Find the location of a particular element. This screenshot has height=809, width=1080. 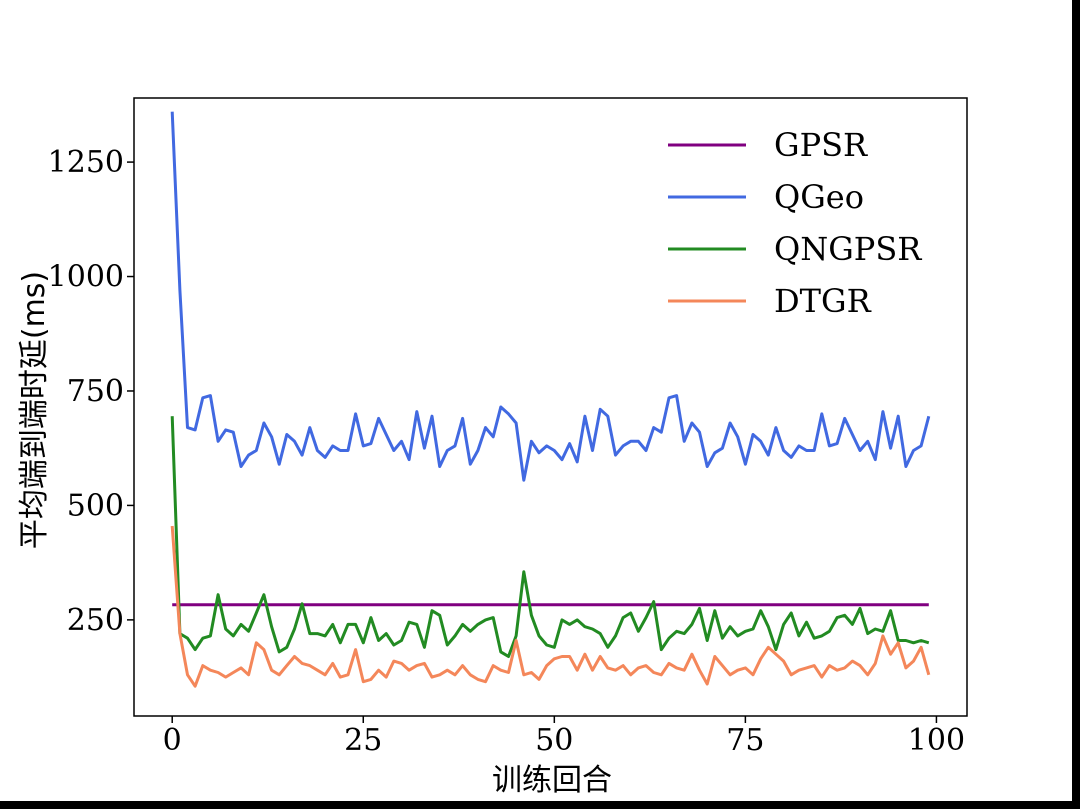

x-tick-label: 25 is located at coordinates (363, 740).